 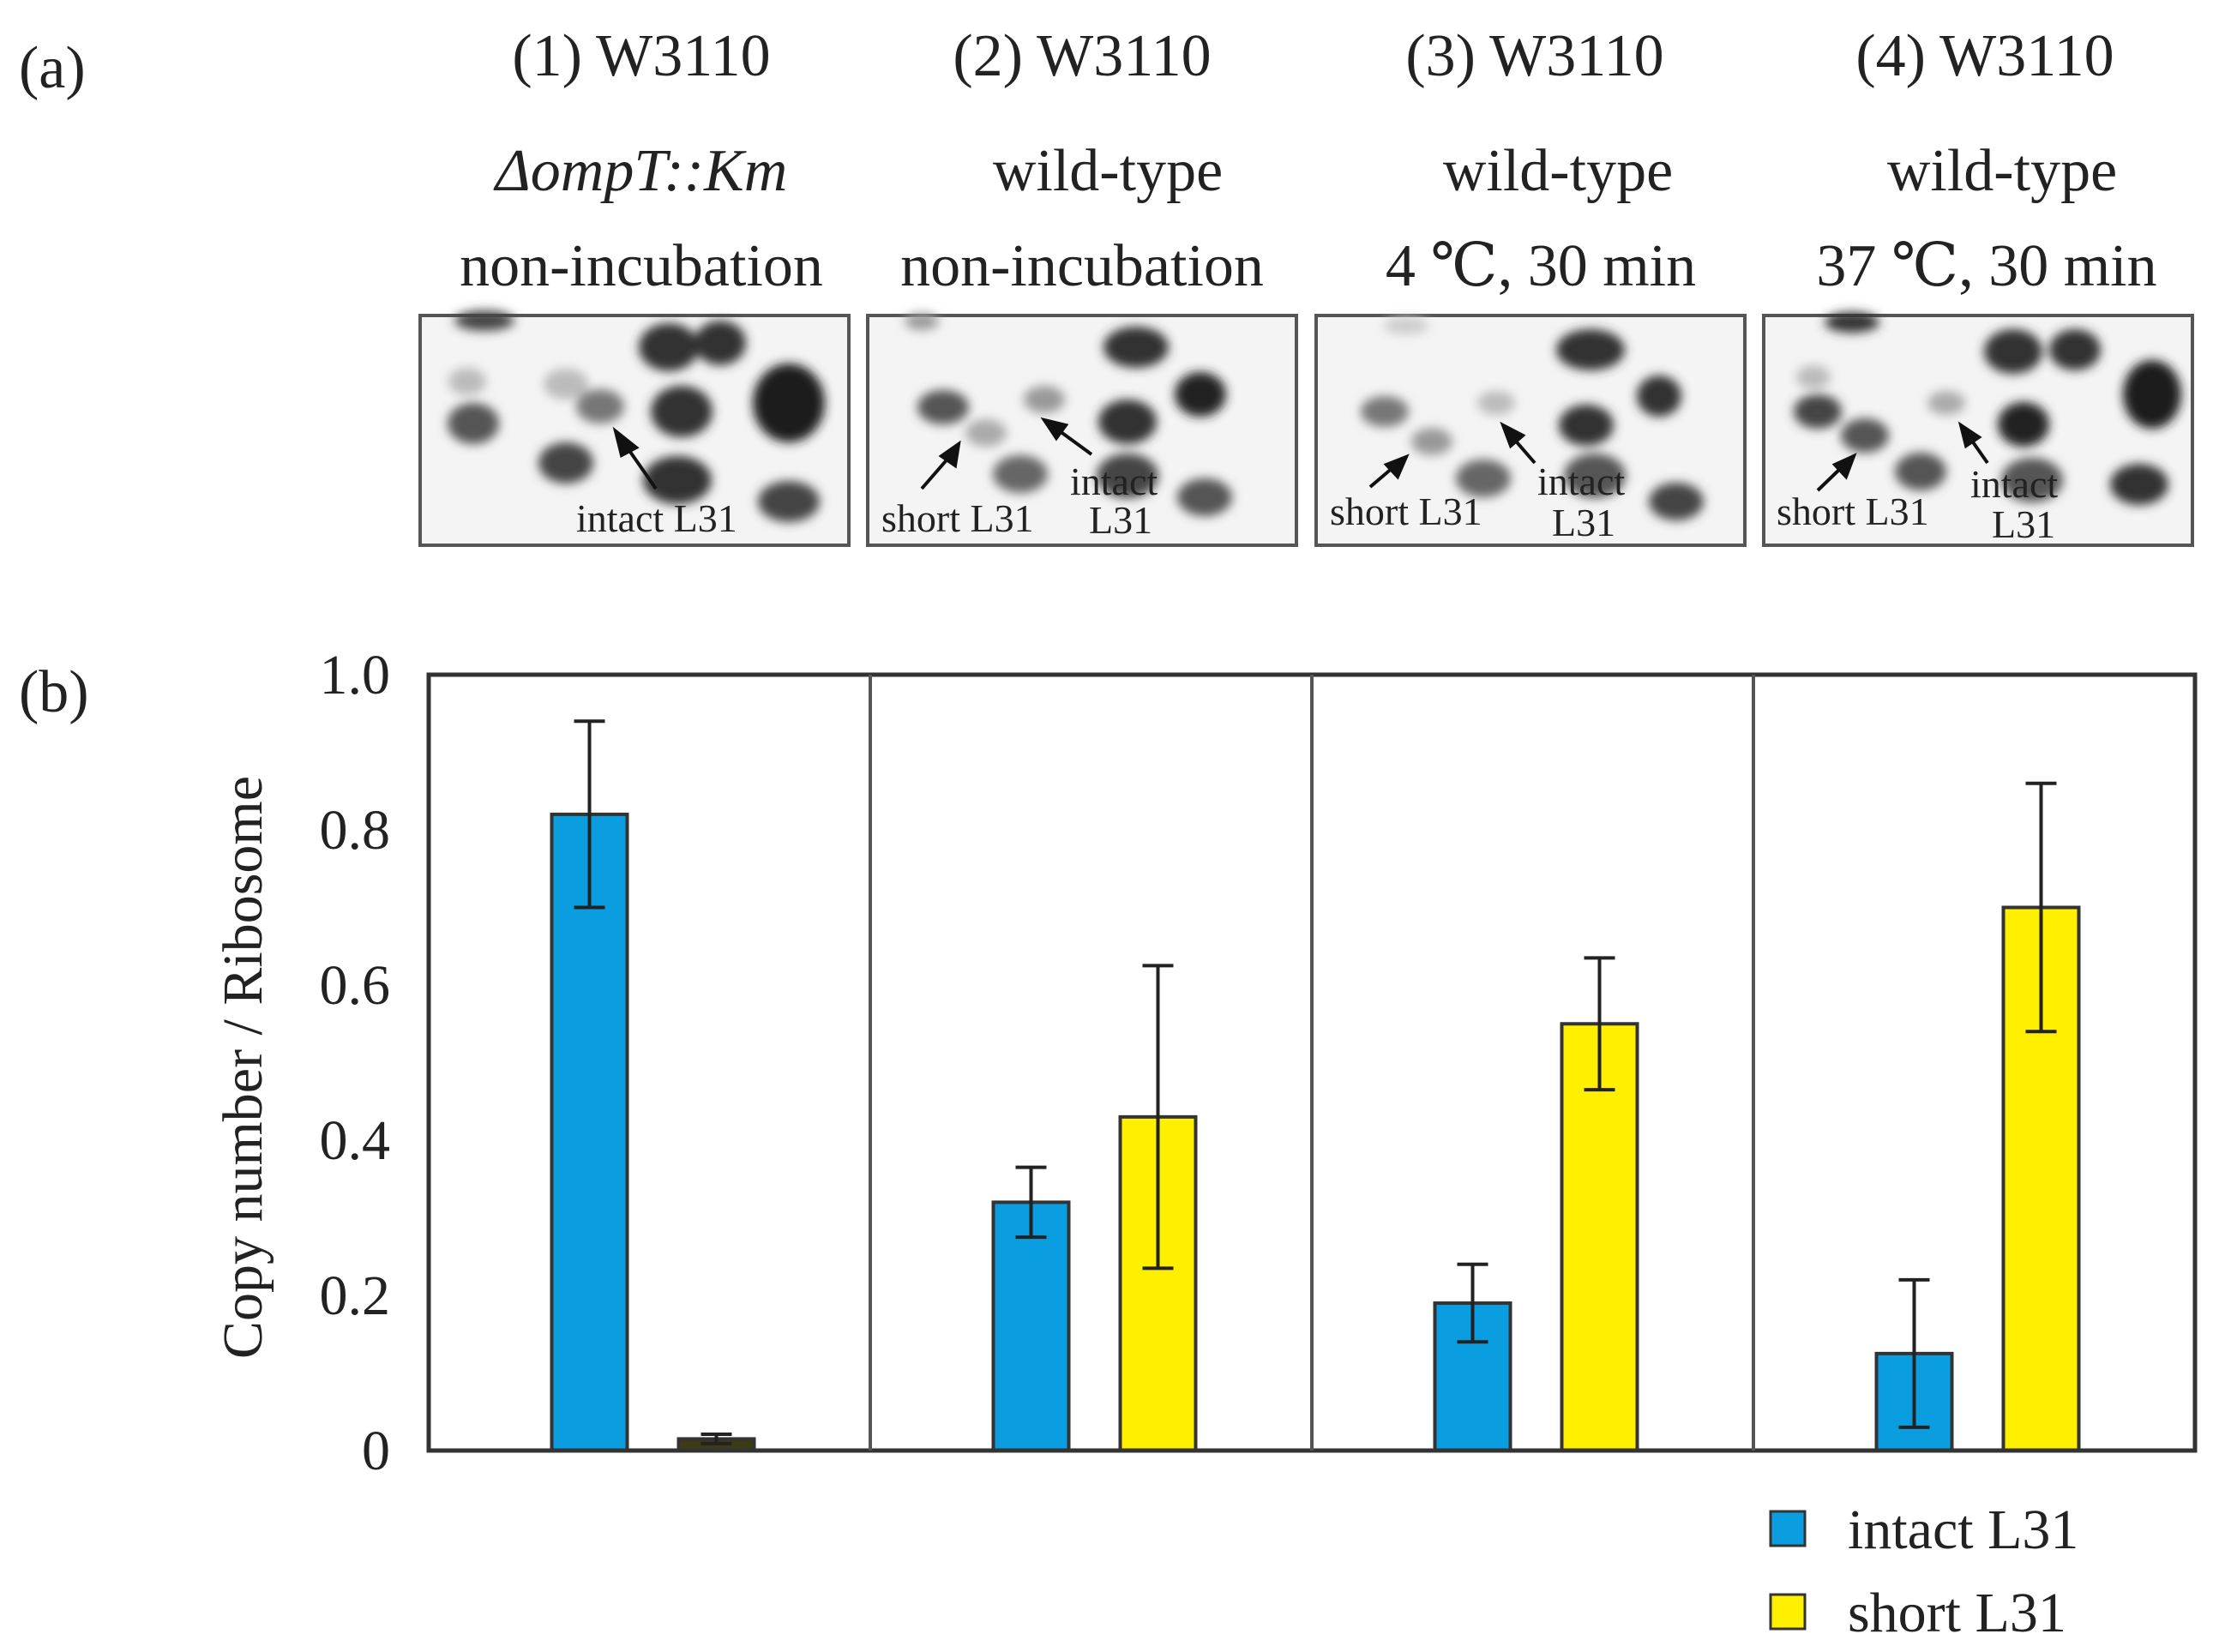 What do you see at coordinates (1534, 56) in the screenshot?
I see `lane-3-title: (3) W3110` at bounding box center [1534, 56].